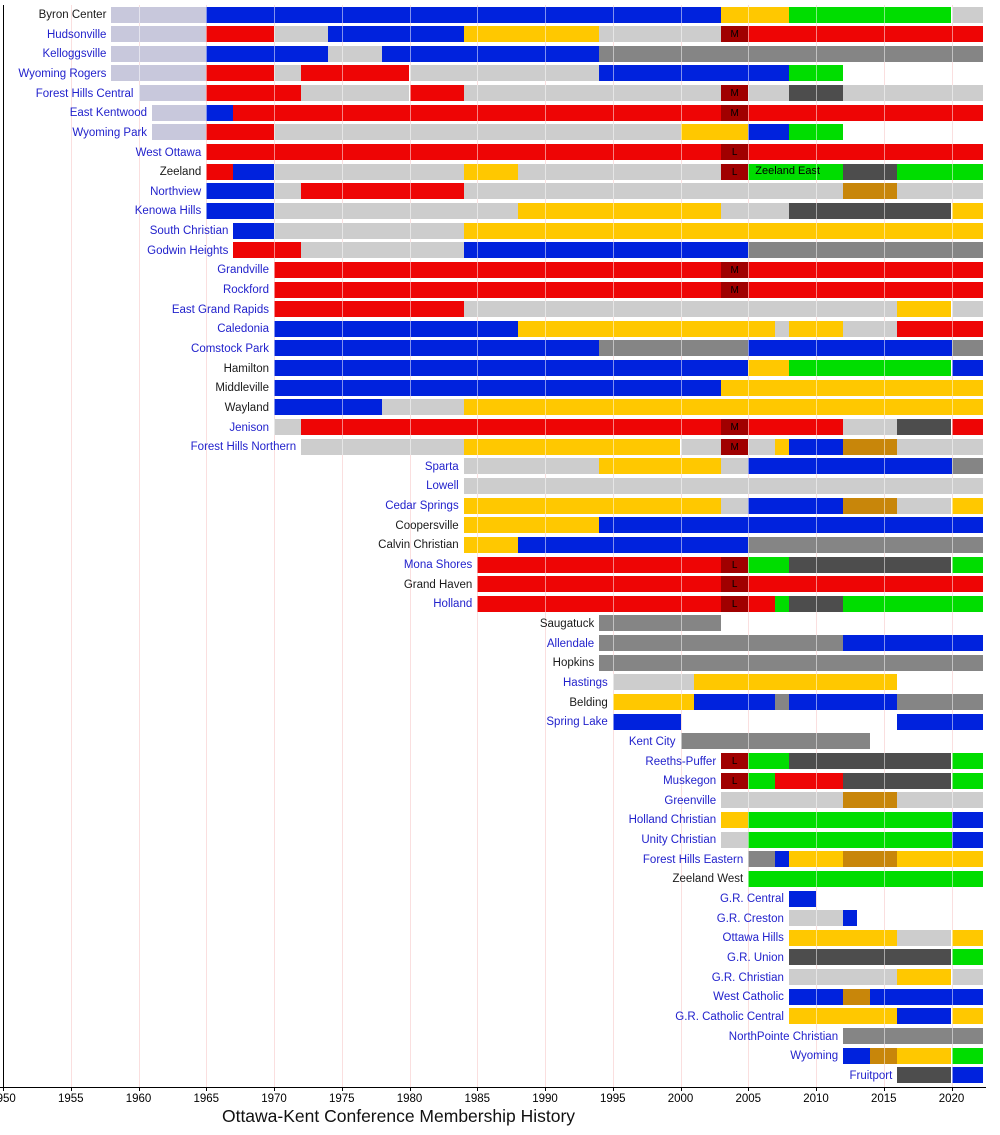  What do you see at coordinates (168, 152) in the screenshot?
I see `row-label-west-ottawa: West Ottawa` at bounding box center [168, 152].